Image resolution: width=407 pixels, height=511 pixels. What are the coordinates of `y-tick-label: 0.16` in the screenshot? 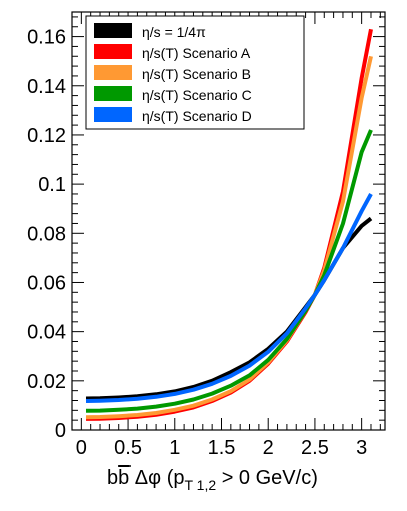 It's located at (46, 38).